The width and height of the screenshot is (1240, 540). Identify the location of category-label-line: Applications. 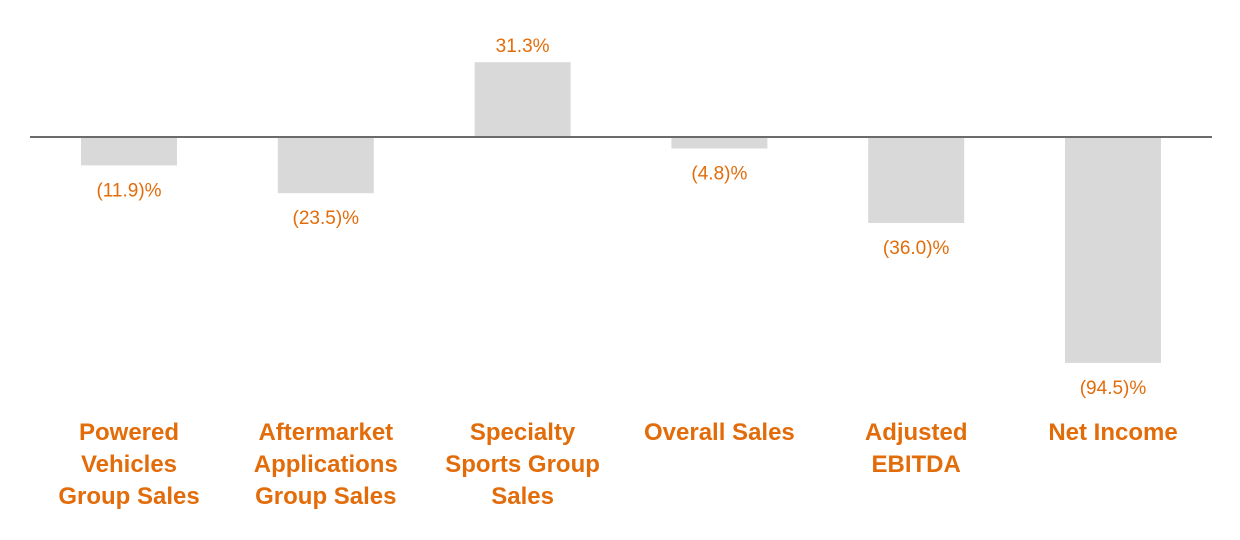
(326, 464).